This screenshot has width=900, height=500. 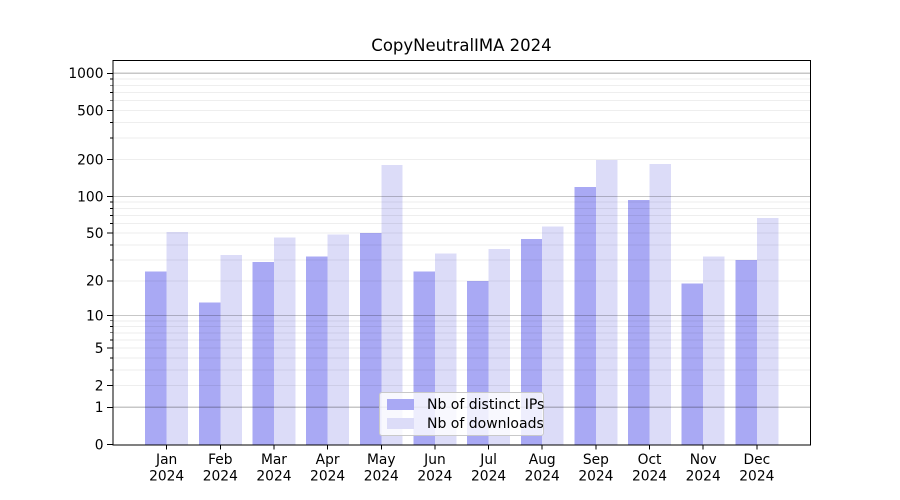 What do you see at coordinates (220, 460) in the screenshot?
I see `x-tick-label-month: Feb` at bounding box center [220, 460].